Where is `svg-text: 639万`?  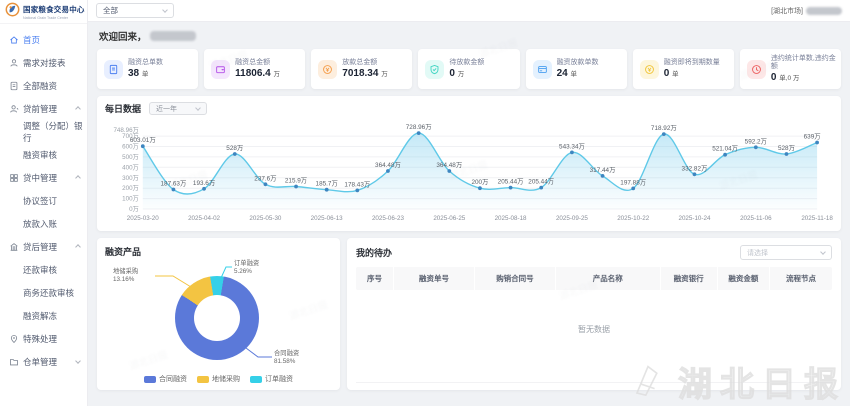 svg-text: 639万 is located at coordinates (812, 137).